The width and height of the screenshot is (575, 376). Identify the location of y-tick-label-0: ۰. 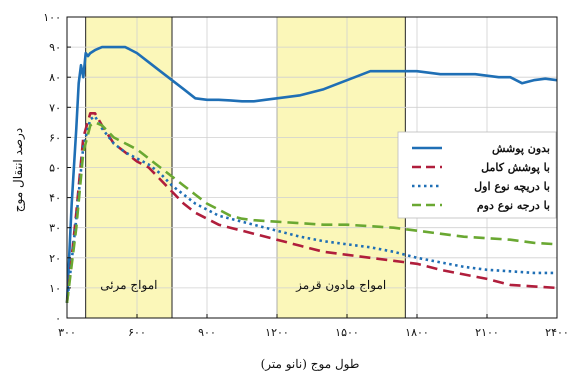
(58, 318).